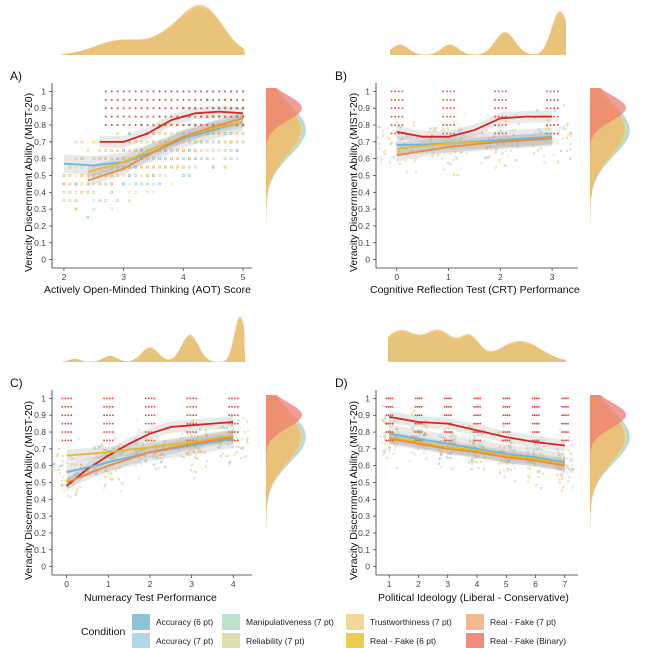 The width and height of the screenshot is (648, 648). What do you see at coordinates (263, 640) in the screenshot?
I see `legend-item: Reliability (7 pt)` at bounding box center [263, 640].